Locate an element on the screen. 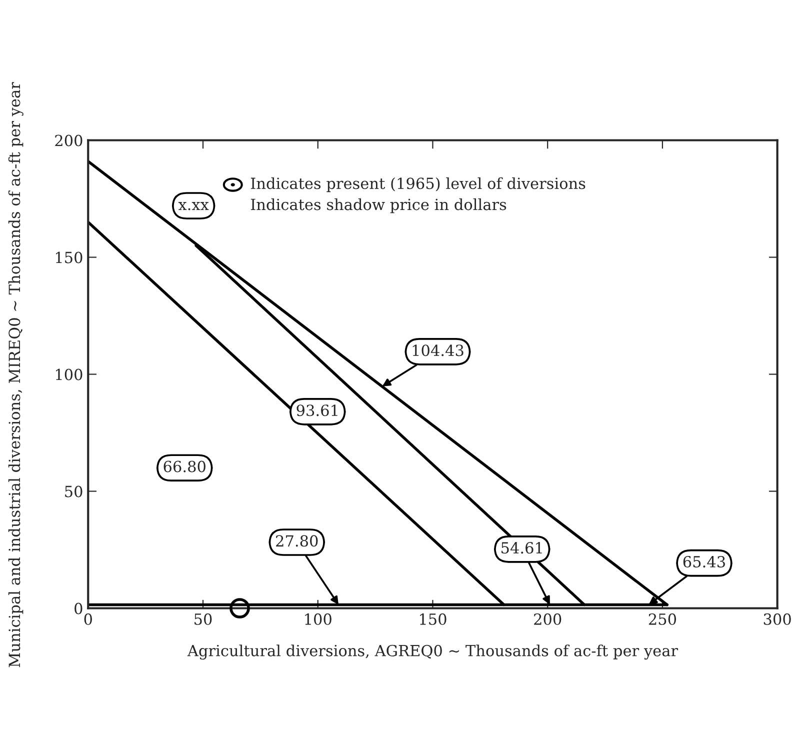 The image size is (794, 750). y-tick-label: 0 is located at coordinates (78, 608).